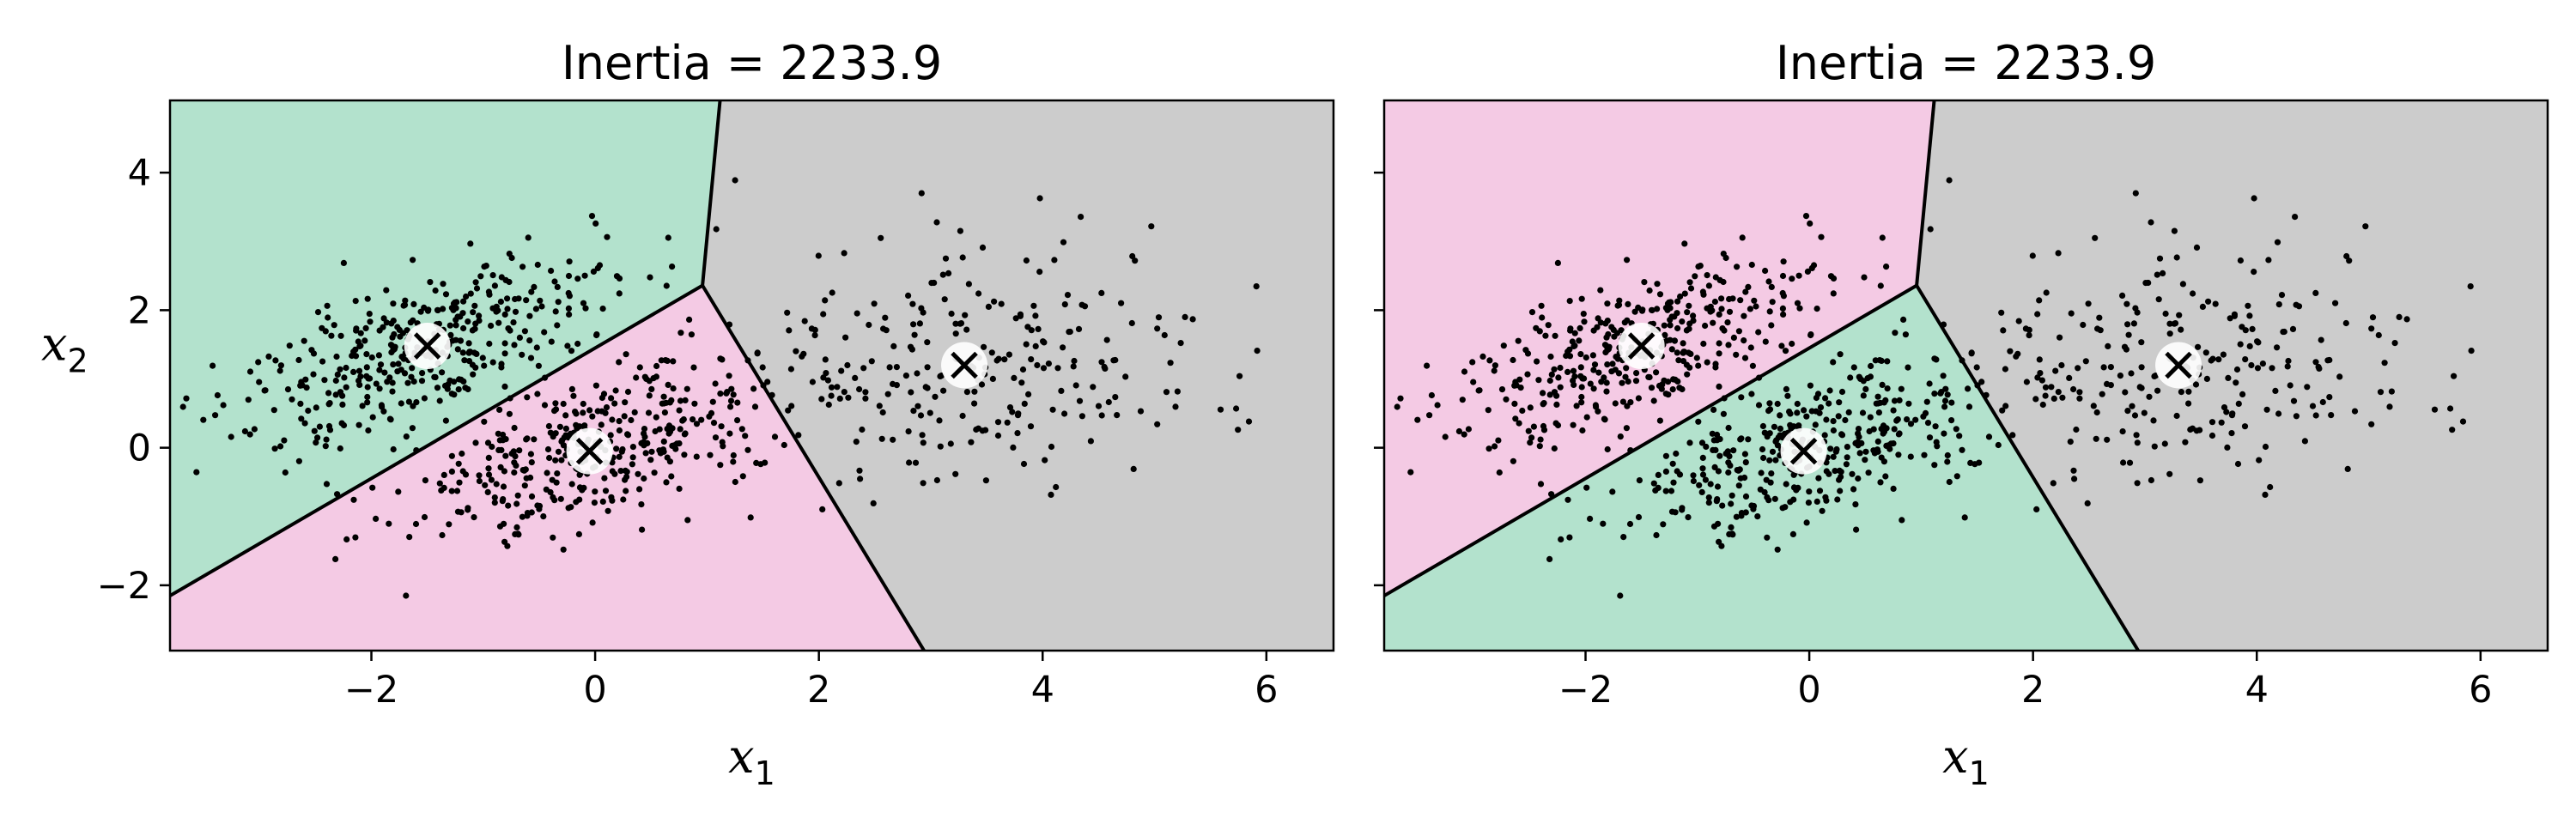 This screenshot has height=824, width=2576. I want to click on x-tick-label: −2, so click(371, 690).